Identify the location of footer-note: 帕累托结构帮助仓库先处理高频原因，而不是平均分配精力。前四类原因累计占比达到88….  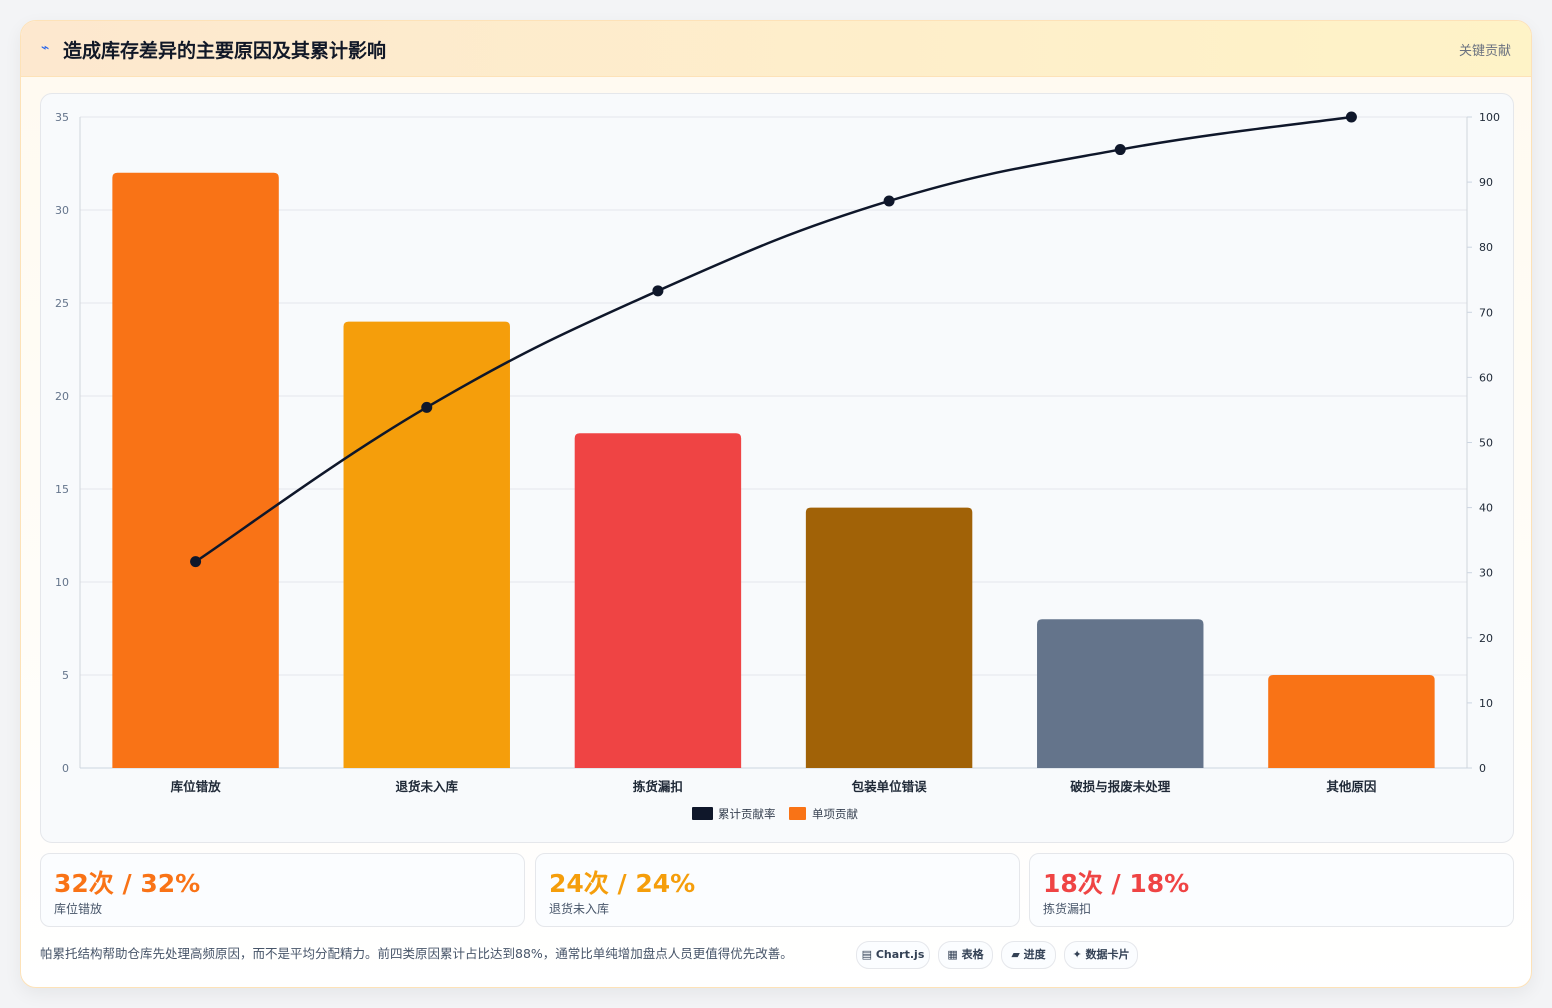
(416, 953).